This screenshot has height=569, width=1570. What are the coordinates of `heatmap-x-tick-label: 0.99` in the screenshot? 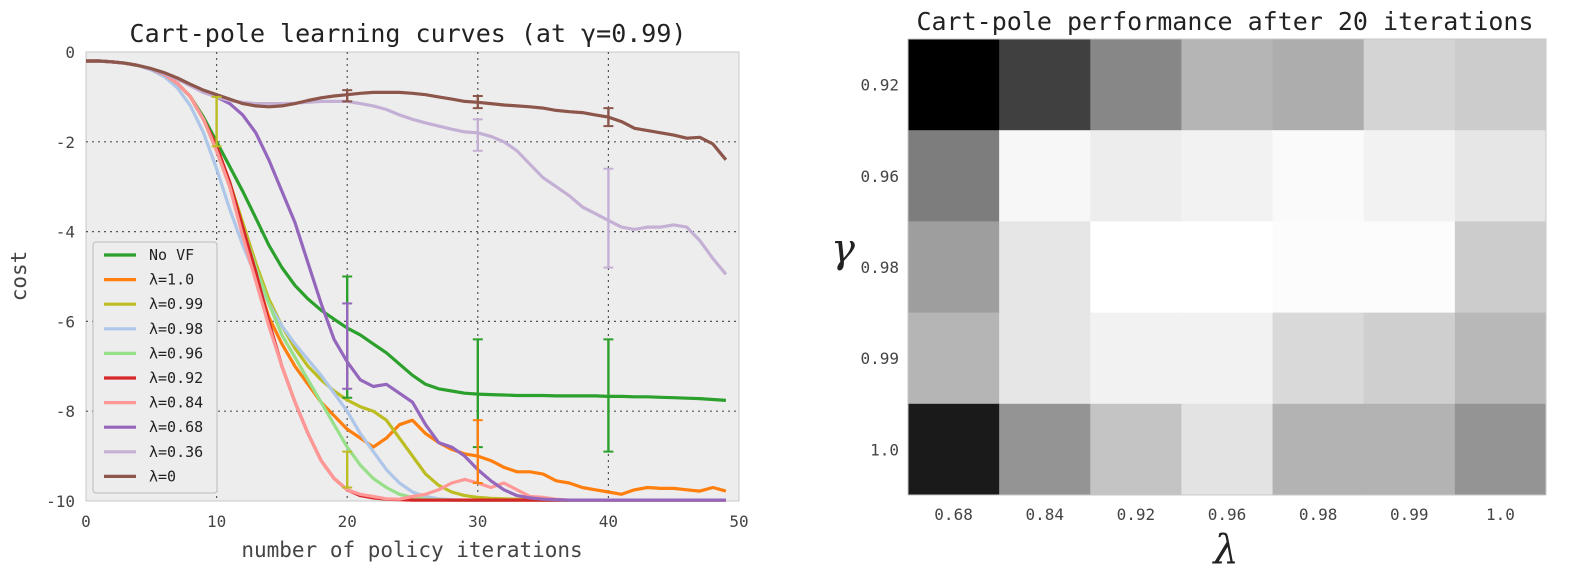 It's located at (1409, 514).